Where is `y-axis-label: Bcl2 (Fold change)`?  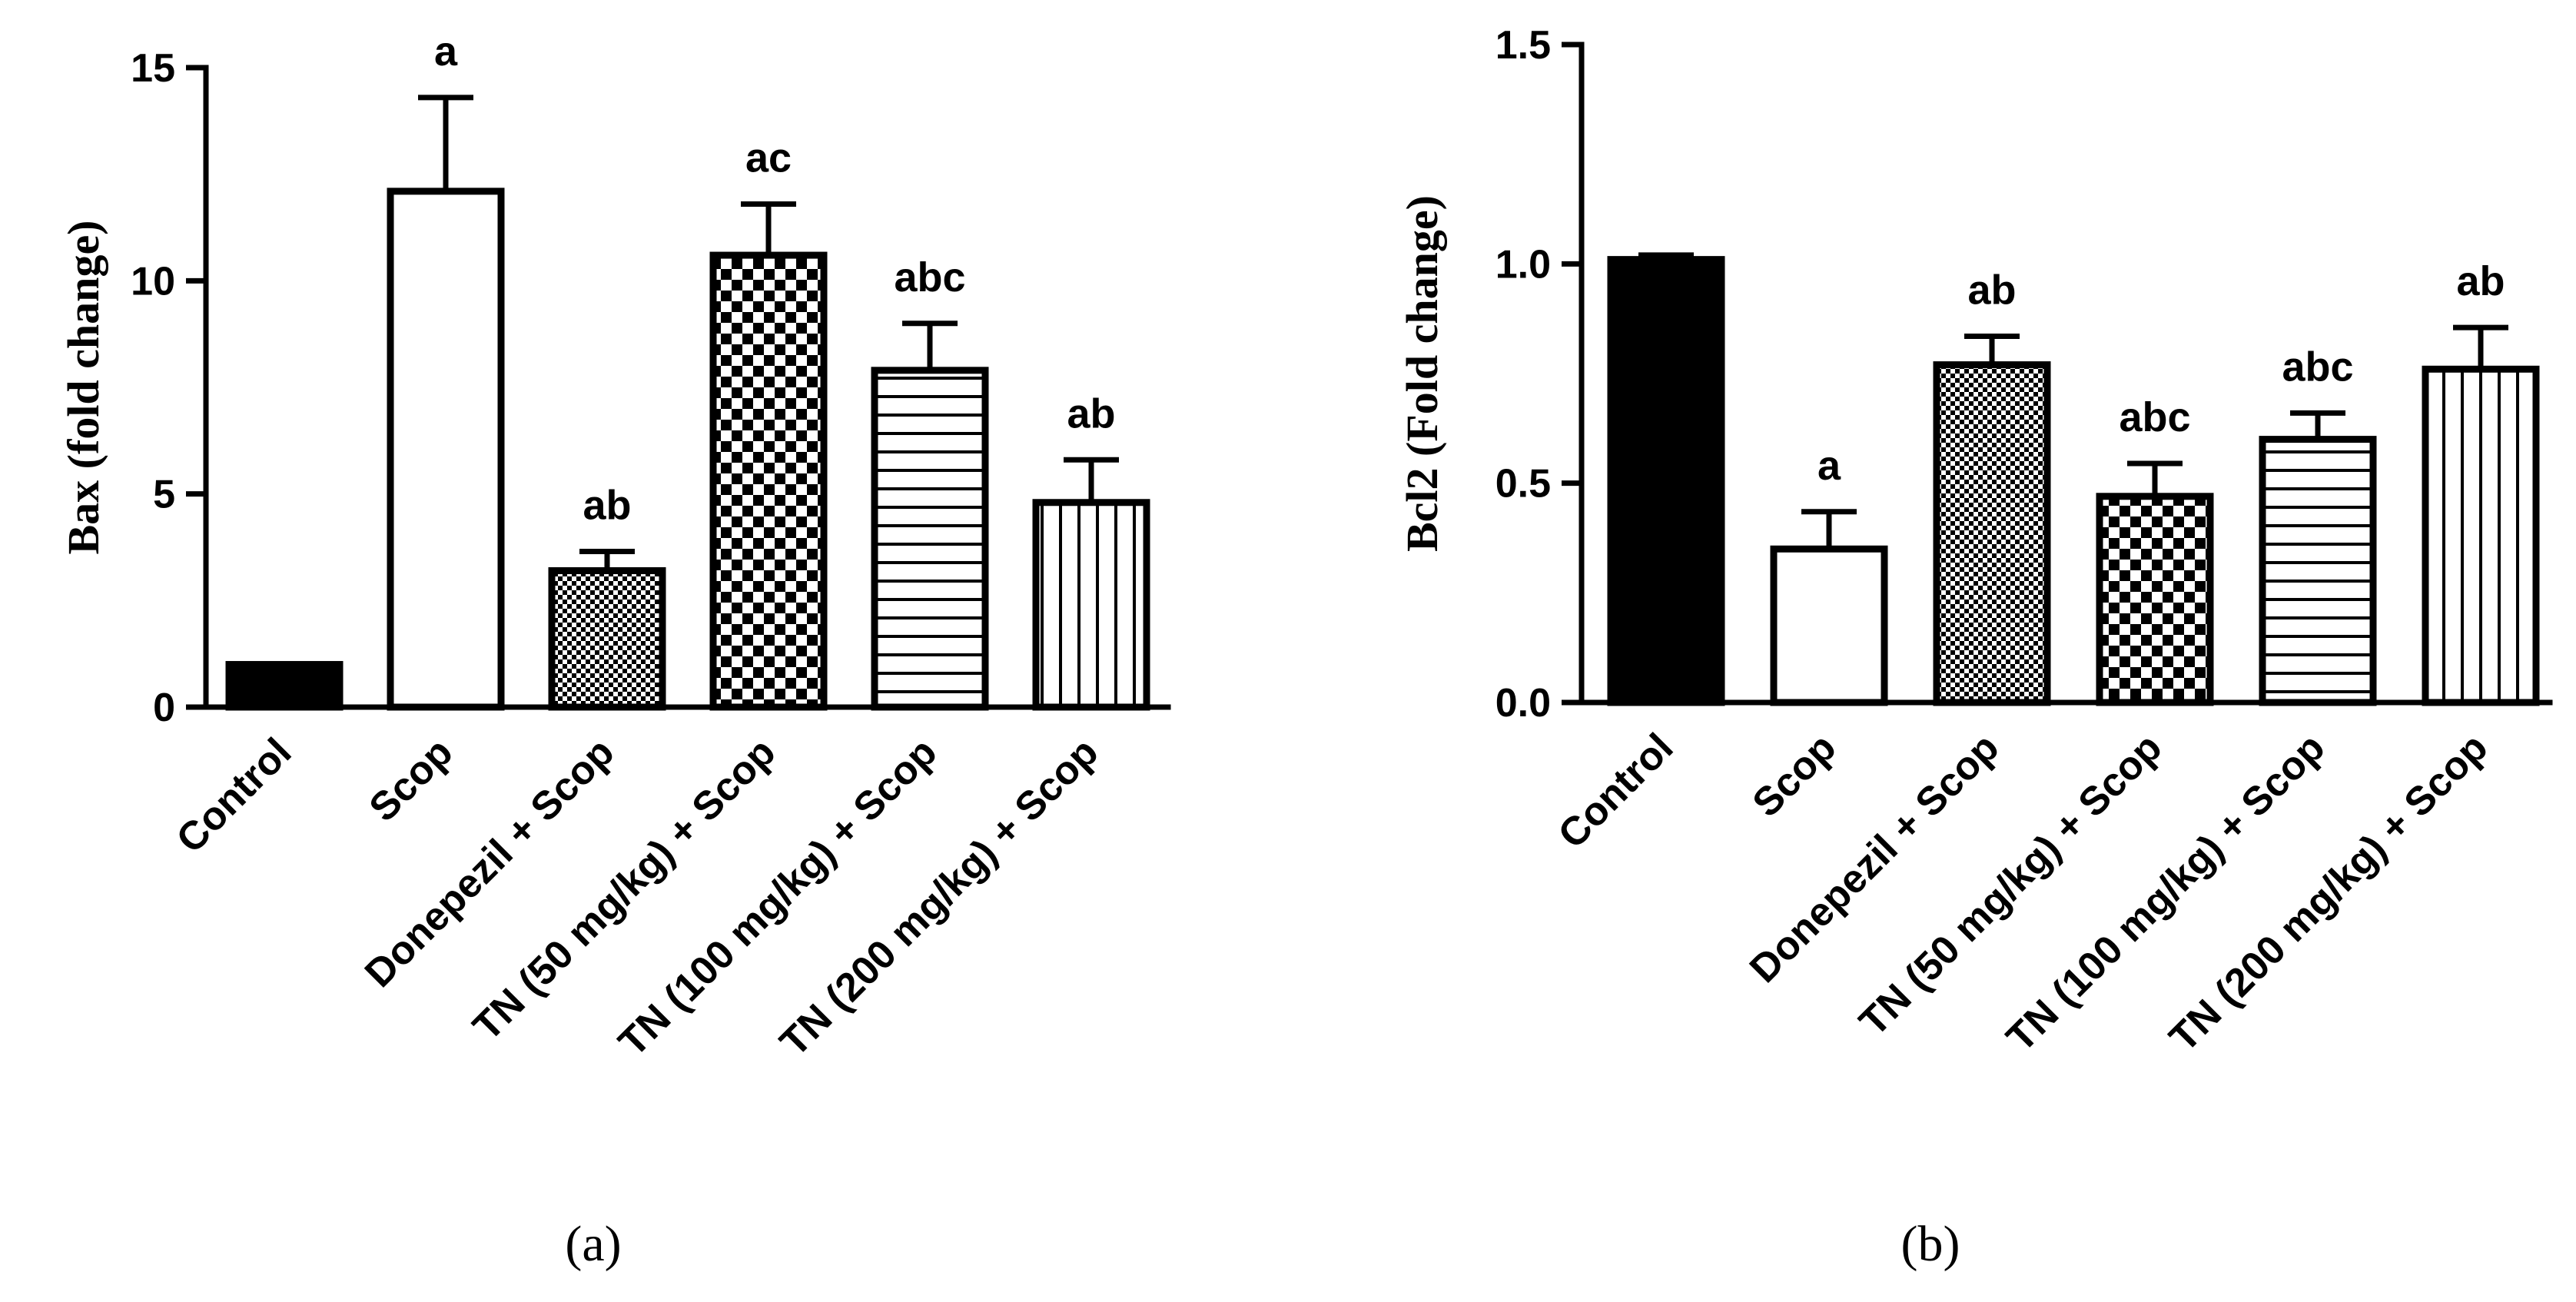 y-axis-label: Bcl2 (Fold change) is located at coordinates (1422, 373).